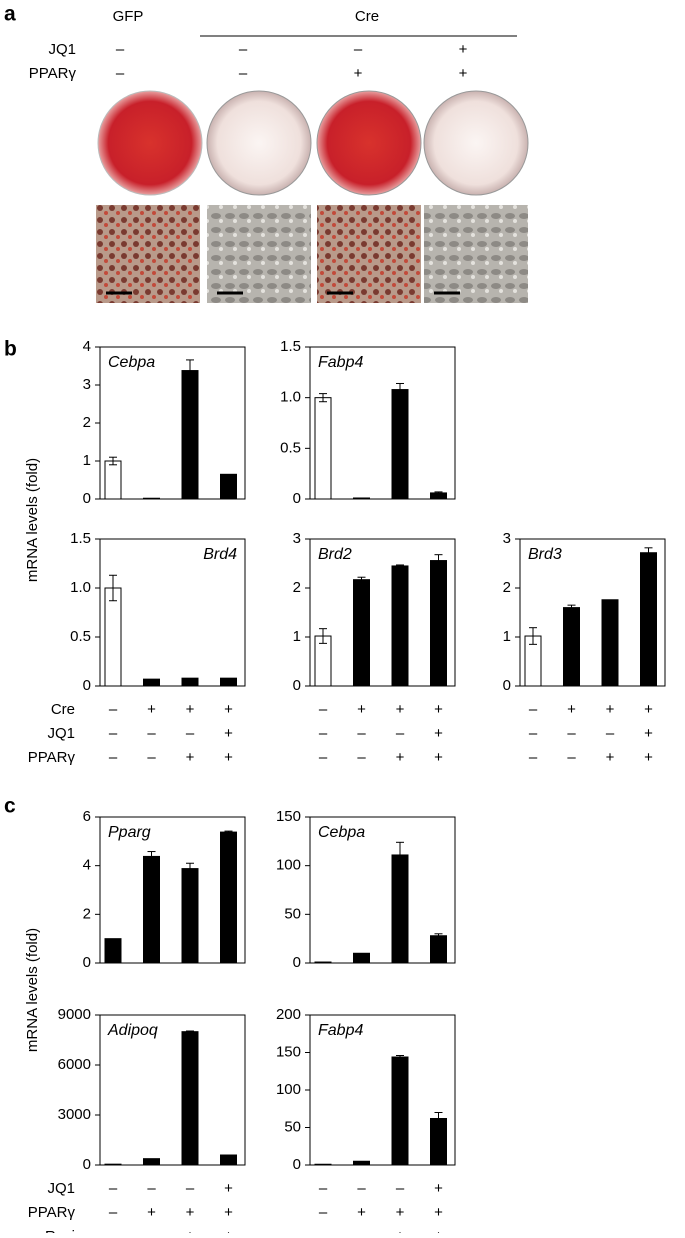  Describe the element at coordinates (288, 816) in the screenshot. I see `y-tick-label: 150` at that location.